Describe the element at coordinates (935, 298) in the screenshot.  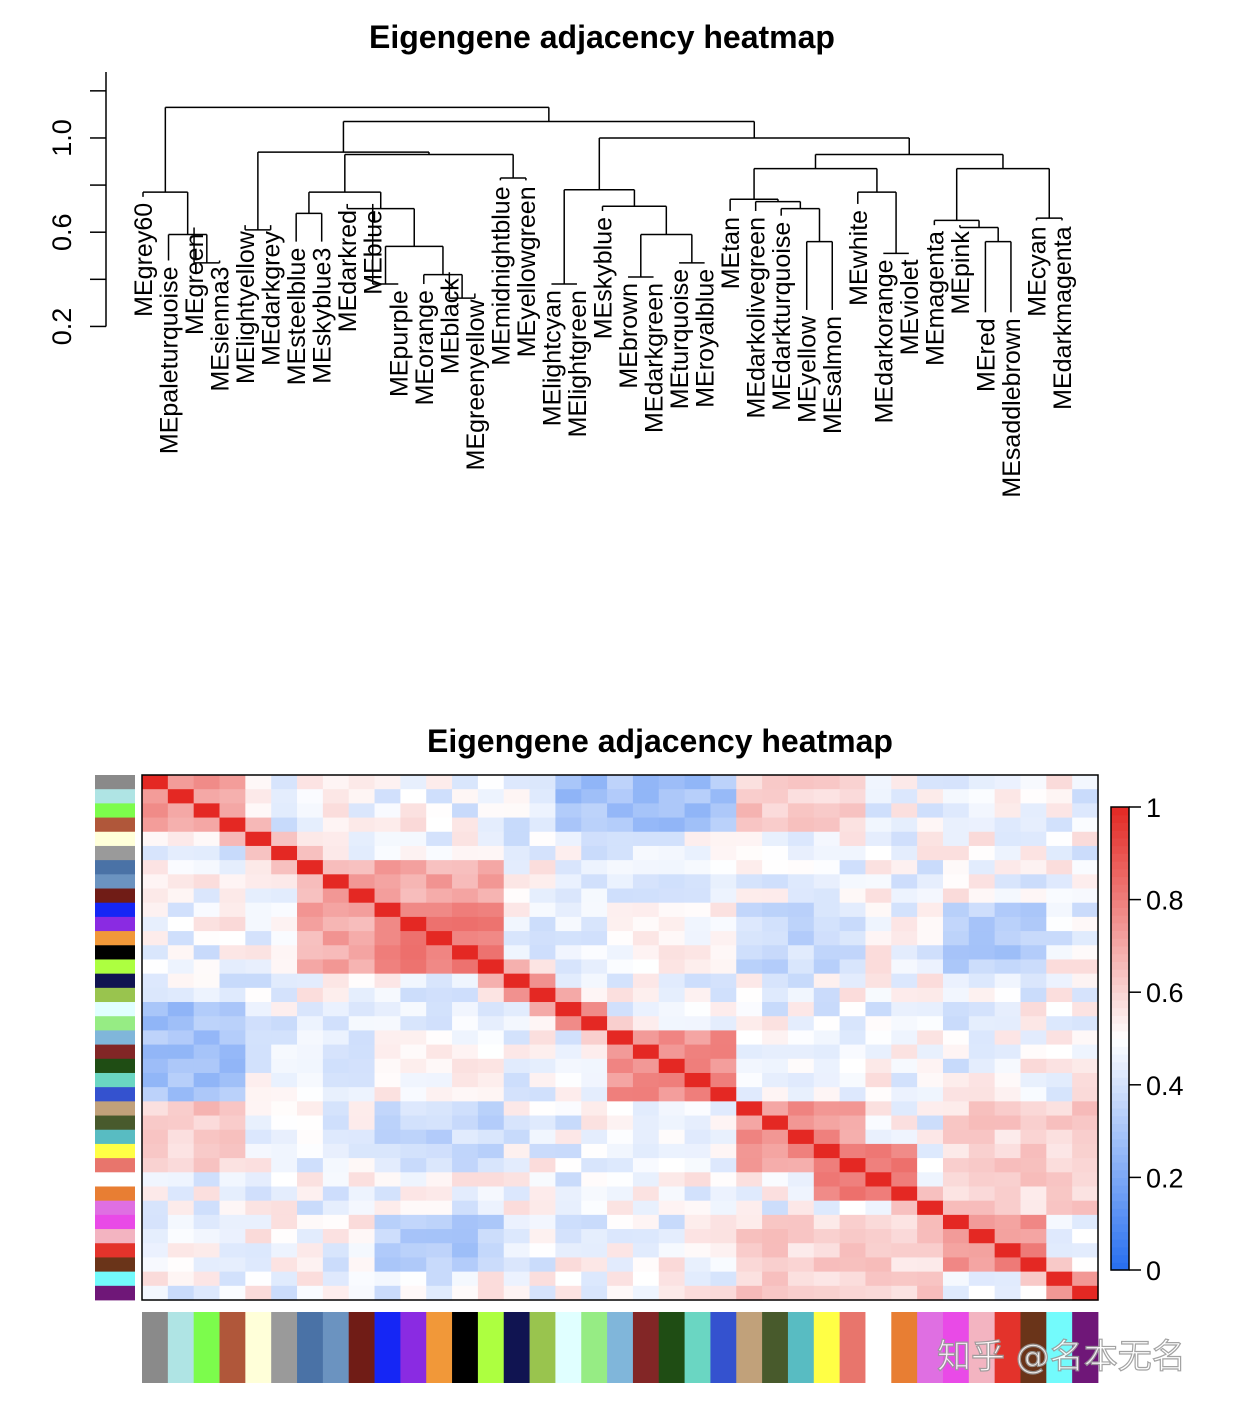
I see `dendrogram-leaf-label: MEmagenta` at that location.